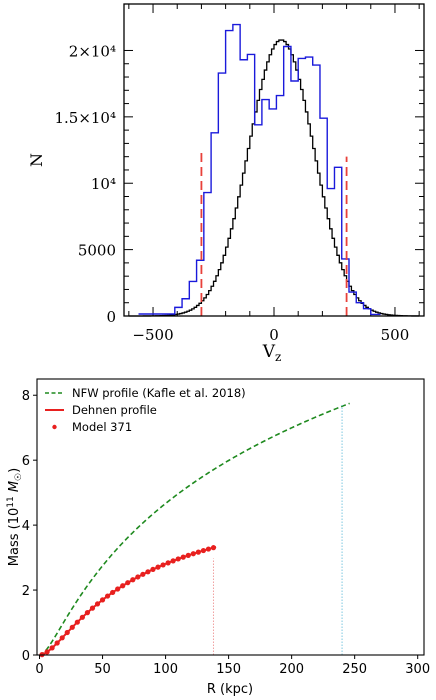 Image resolution: width=436 pixels, height=700 pixels. Describe the element at coordinates (92, 51) in the screenshot. I see `top-y-tick-label: 2×10⁴` at that location.